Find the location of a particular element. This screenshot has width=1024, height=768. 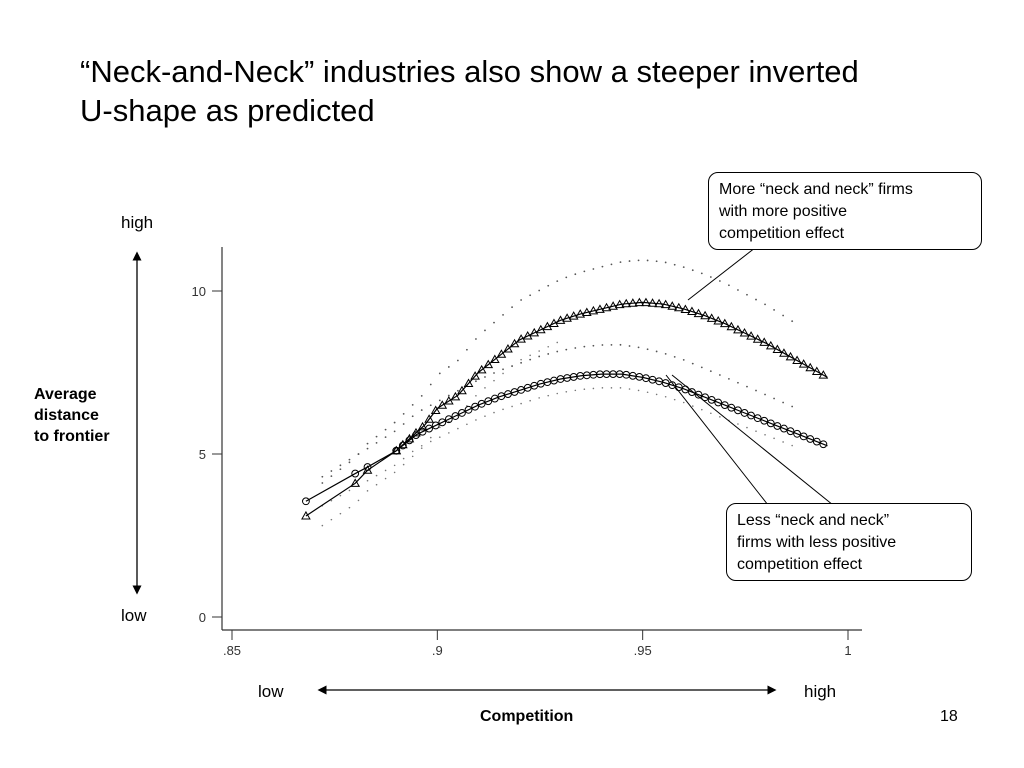

upper-callout-line-3: competition effect is located at coordinates (782, 233).